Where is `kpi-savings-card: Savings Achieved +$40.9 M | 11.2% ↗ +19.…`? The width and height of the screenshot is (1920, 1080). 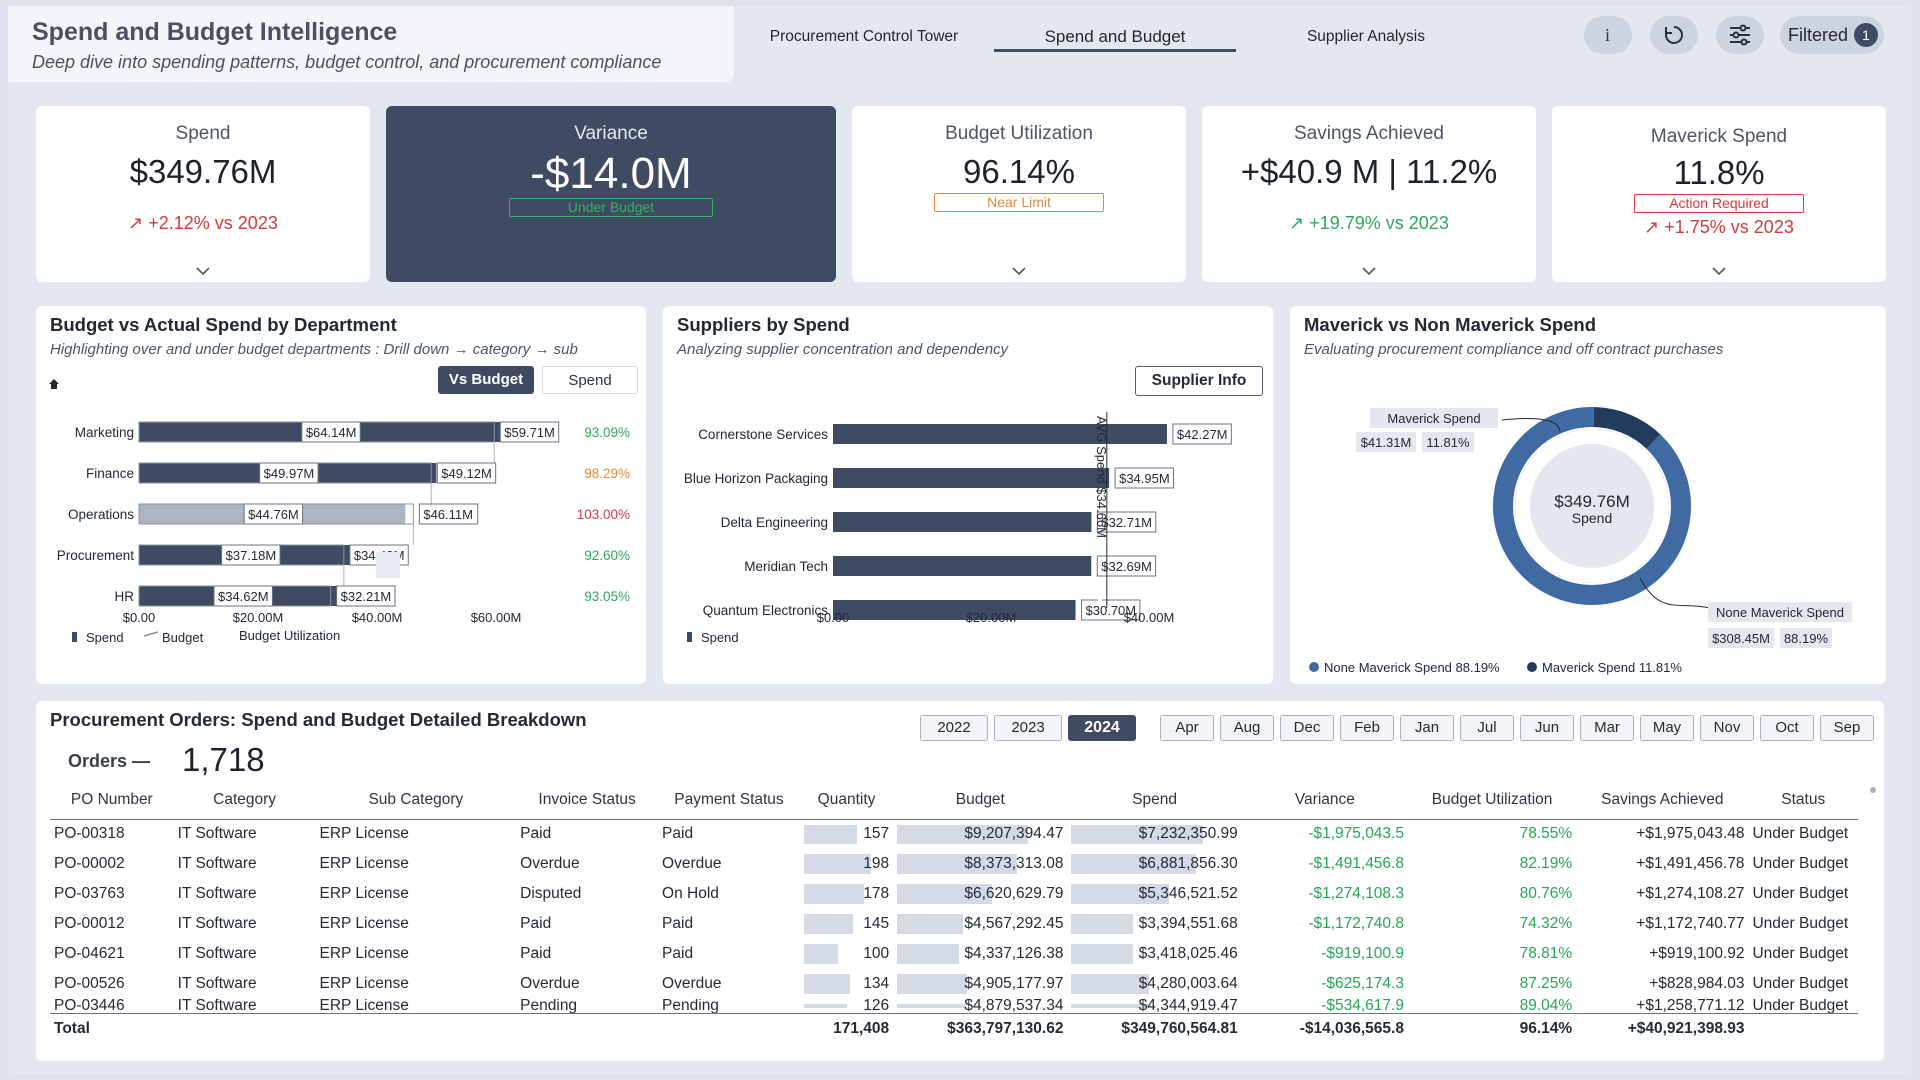 kpi-savings-card: Savings Achieved +$40.9 M | 11.2% ↗ +19.… is located at coordinates (1369, 194).